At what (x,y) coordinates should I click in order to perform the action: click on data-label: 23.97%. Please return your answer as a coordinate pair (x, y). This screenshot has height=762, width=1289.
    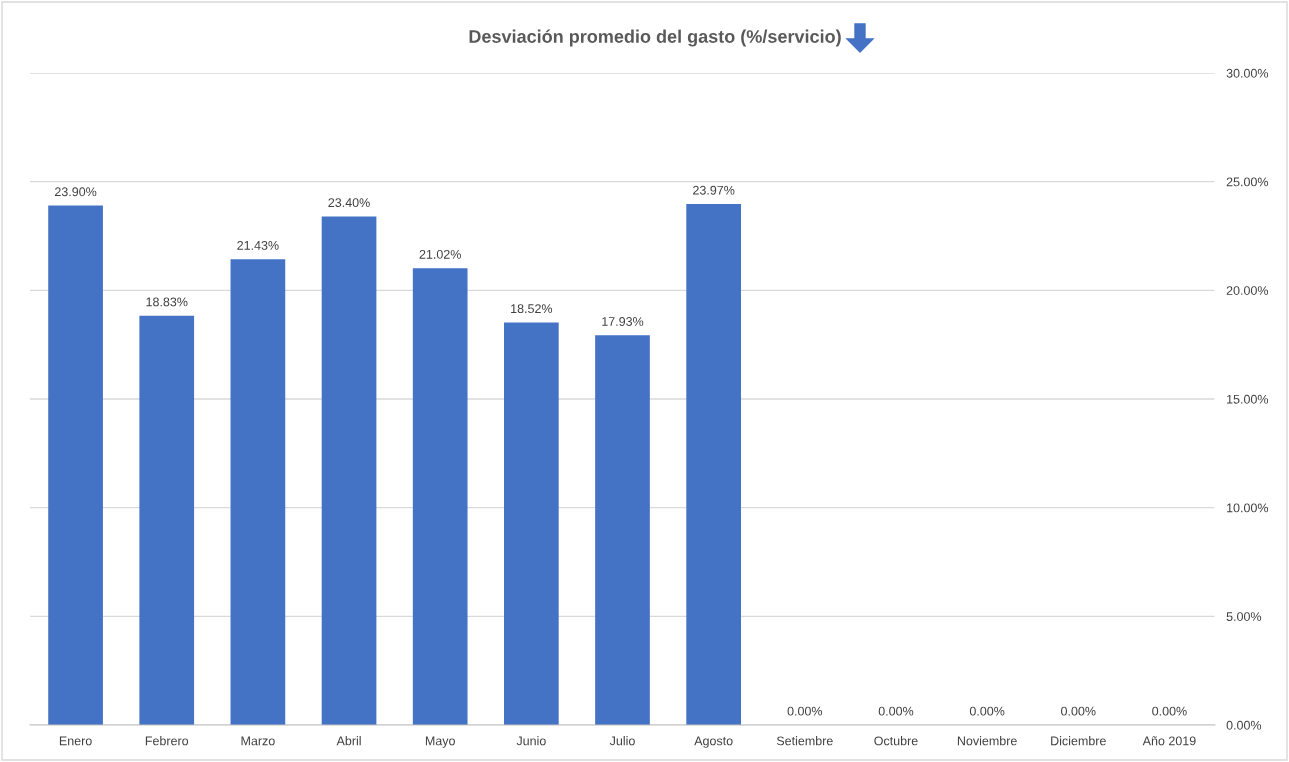
    Looking at the image, I should click on (714, 190).